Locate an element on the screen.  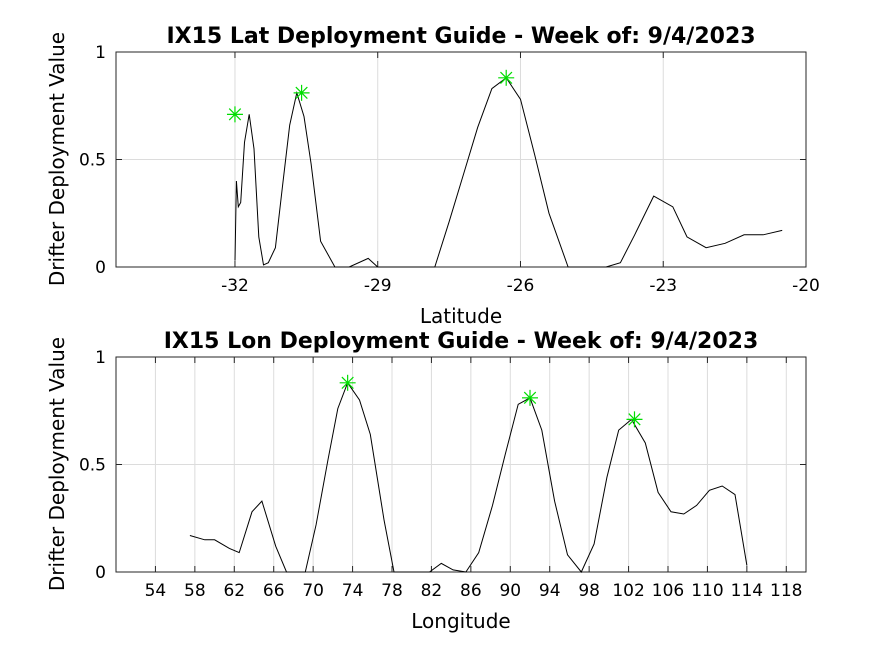
lon-y-axis-label: Drifter Deployment Value is located at coordinates (57, 464).